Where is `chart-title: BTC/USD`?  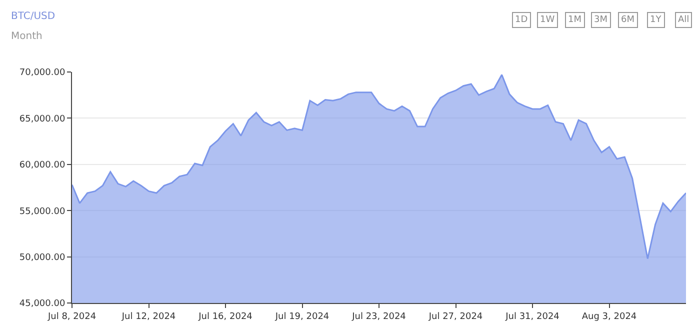 chart-title: BTC/USD is located at coordinates (33, 16).